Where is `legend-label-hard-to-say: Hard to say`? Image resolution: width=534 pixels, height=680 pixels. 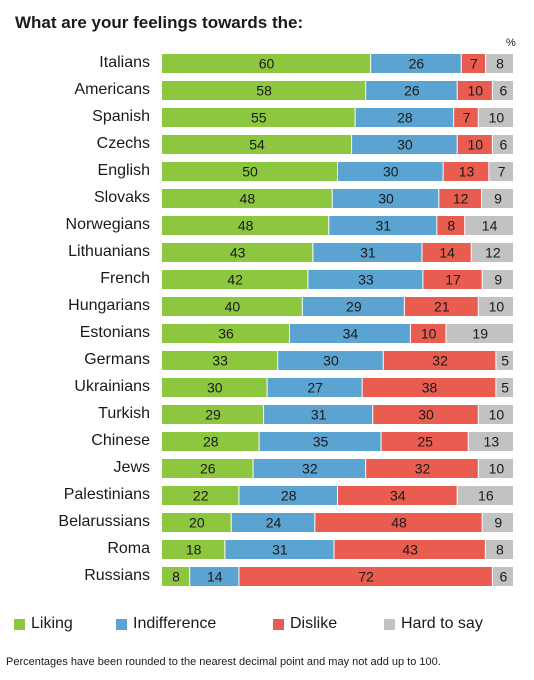 legend-label-hard-to-say: Hard to say is located at coordinates (442, 623).